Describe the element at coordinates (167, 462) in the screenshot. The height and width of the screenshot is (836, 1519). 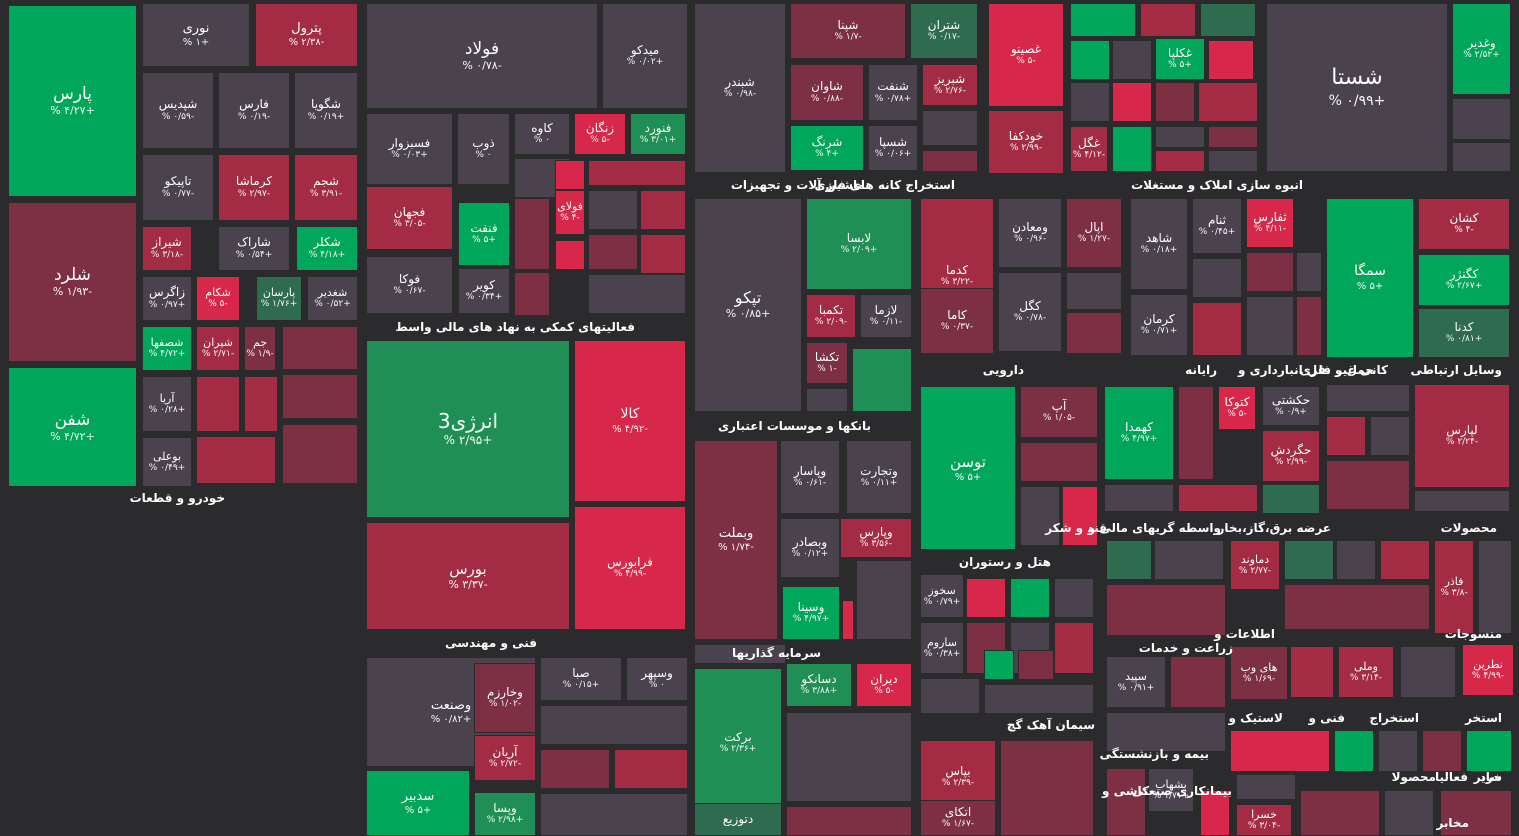
I see `stock-tile: بوعلی +۰/۴۹ %` at that location.